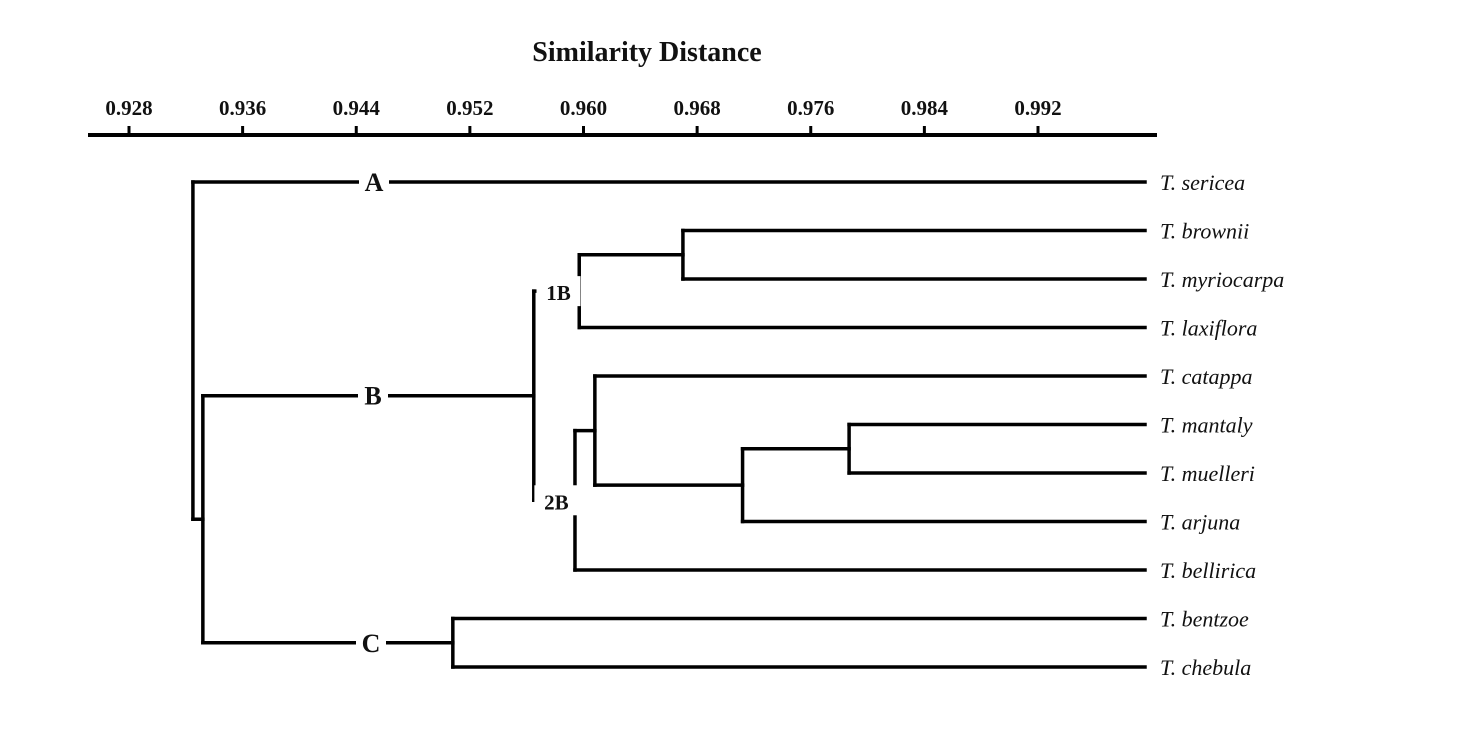 Image resolution: width=1469 pixels, height=735 pixels. I want to click on clade-label-1b: 1B, so click(558, 293).